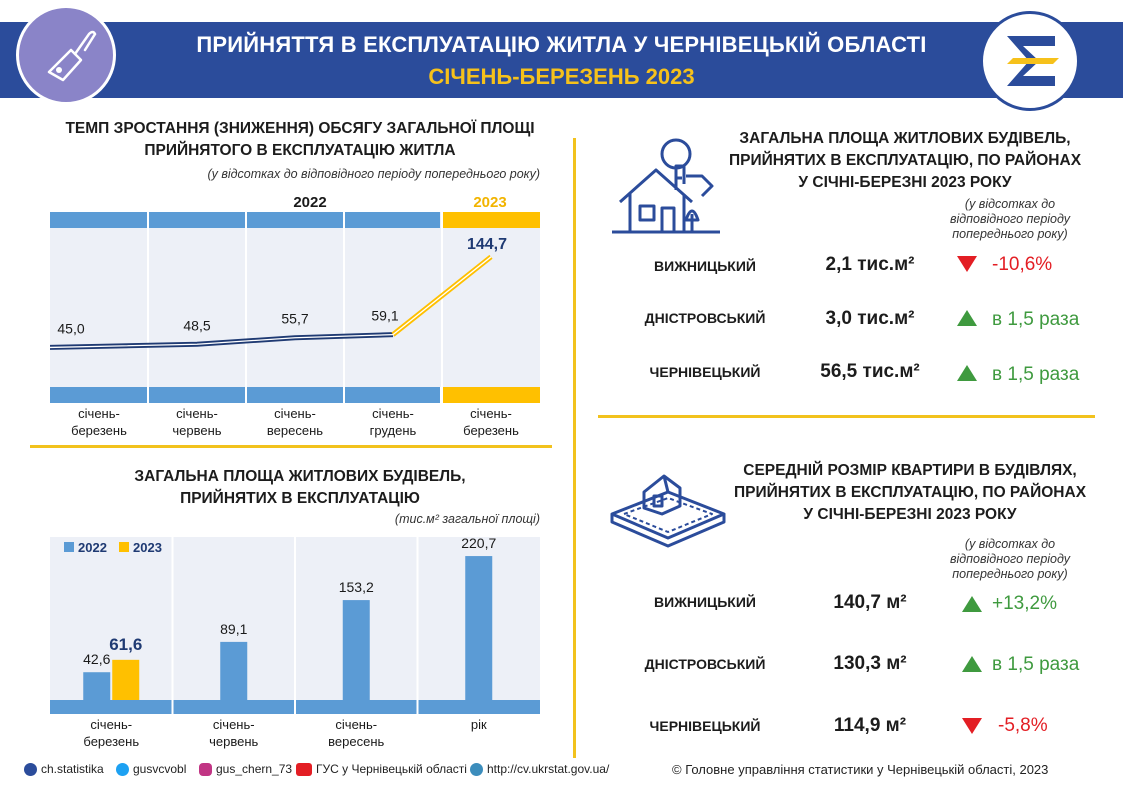 Image resolution: width=1123 pixels, height=794 pixels. Describe the element at coordinates (222, 341) in the screenshot. I see `series-line-2022-highlight` at that location.